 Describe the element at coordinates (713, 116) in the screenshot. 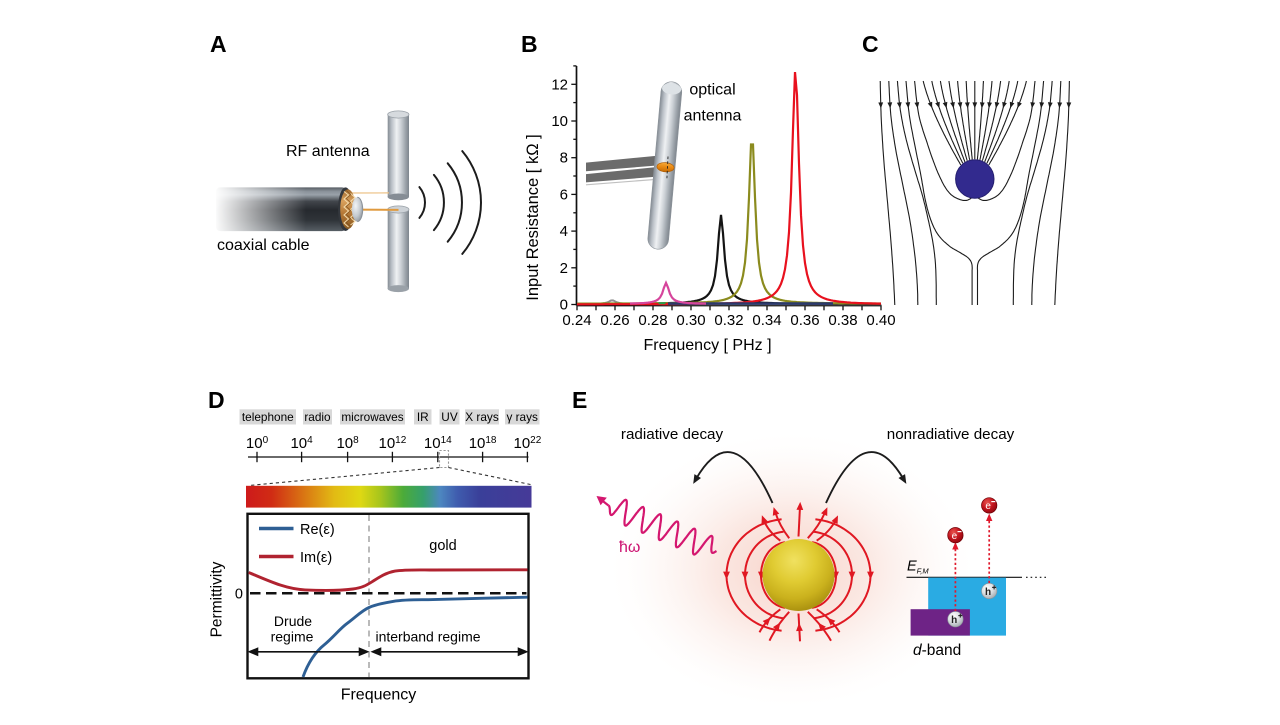

I see `svg-text: antenna` at that location.